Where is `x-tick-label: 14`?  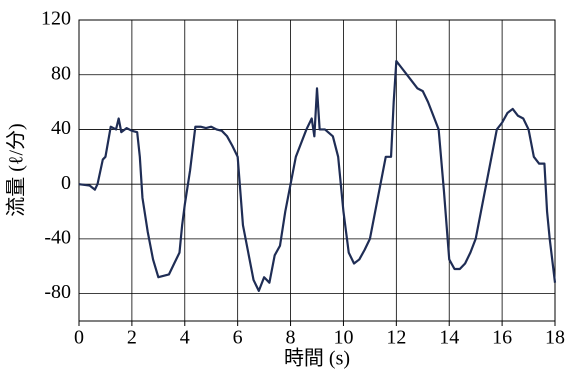
x-tick-label: 14 is located at coordinates (449, 338).